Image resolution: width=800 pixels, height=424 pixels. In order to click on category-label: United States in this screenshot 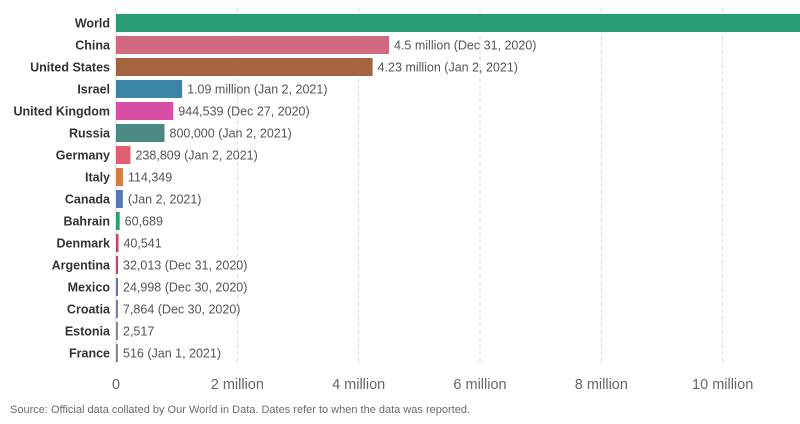, I will do `click(70, 68)`.